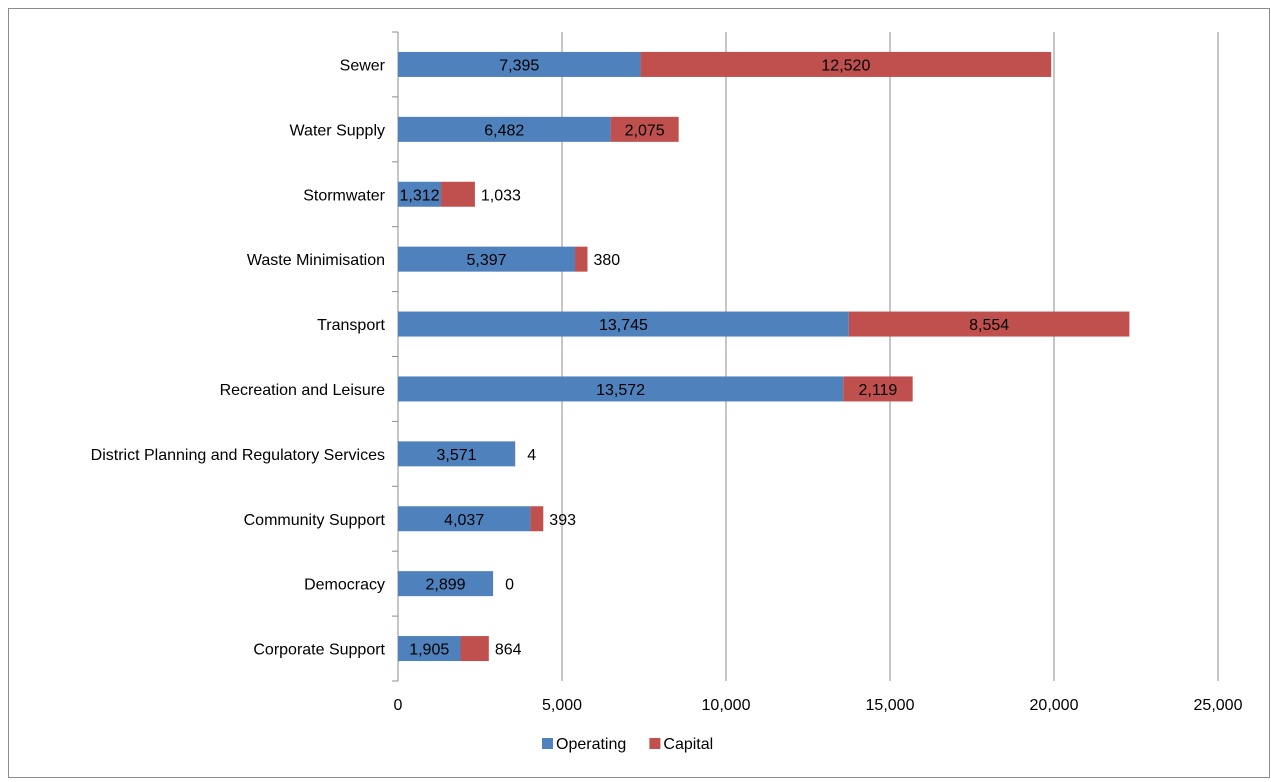  What do you see at coordinates (519, 65) in the screenshot?
I see `data-label-operating: 7,395` at bounding box center [519, 65].